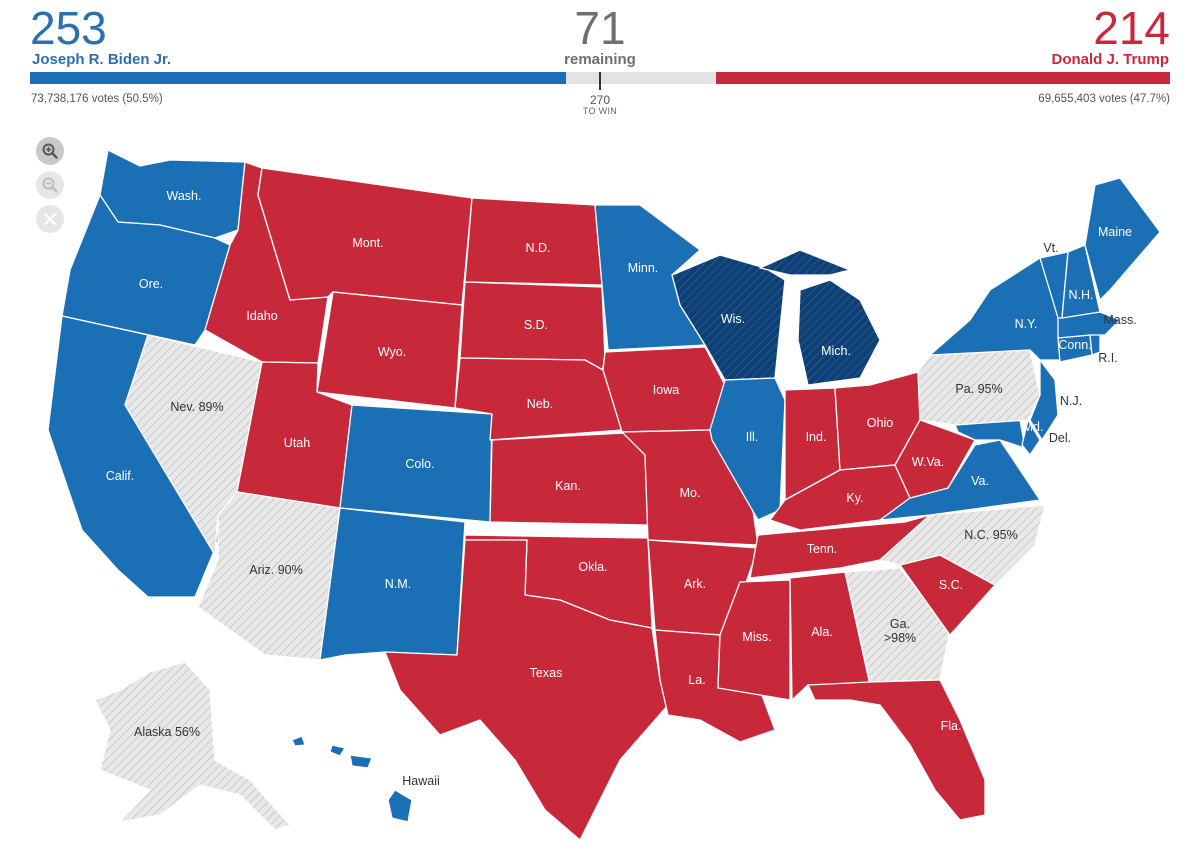  Describe the element at coordinates (991, 535) in the screenshot. I see `state-label-nc: N.C. 95%` at that location.